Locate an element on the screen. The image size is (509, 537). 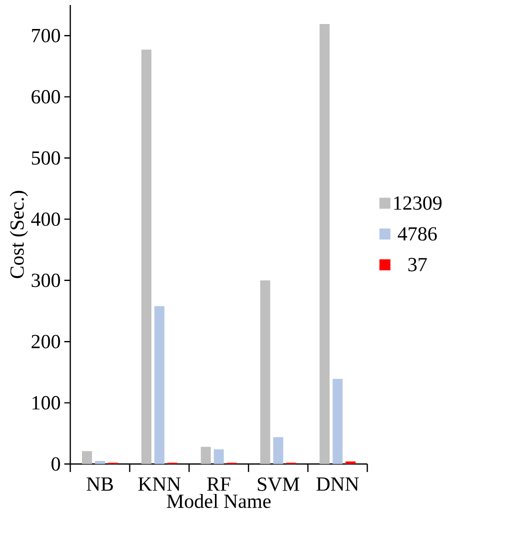
y-tick-label: 0 is located at coordinates (56, 464).